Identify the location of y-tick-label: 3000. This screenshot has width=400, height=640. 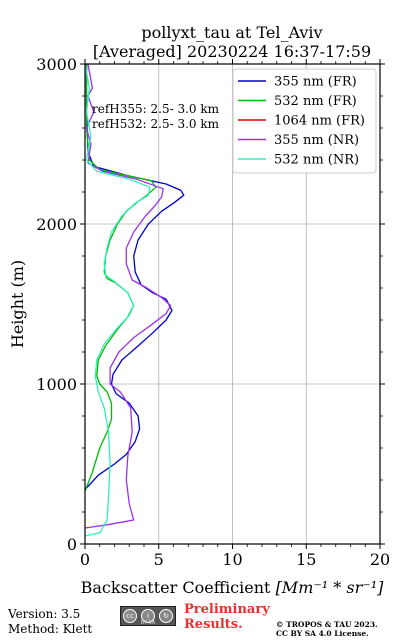
(56, 64).